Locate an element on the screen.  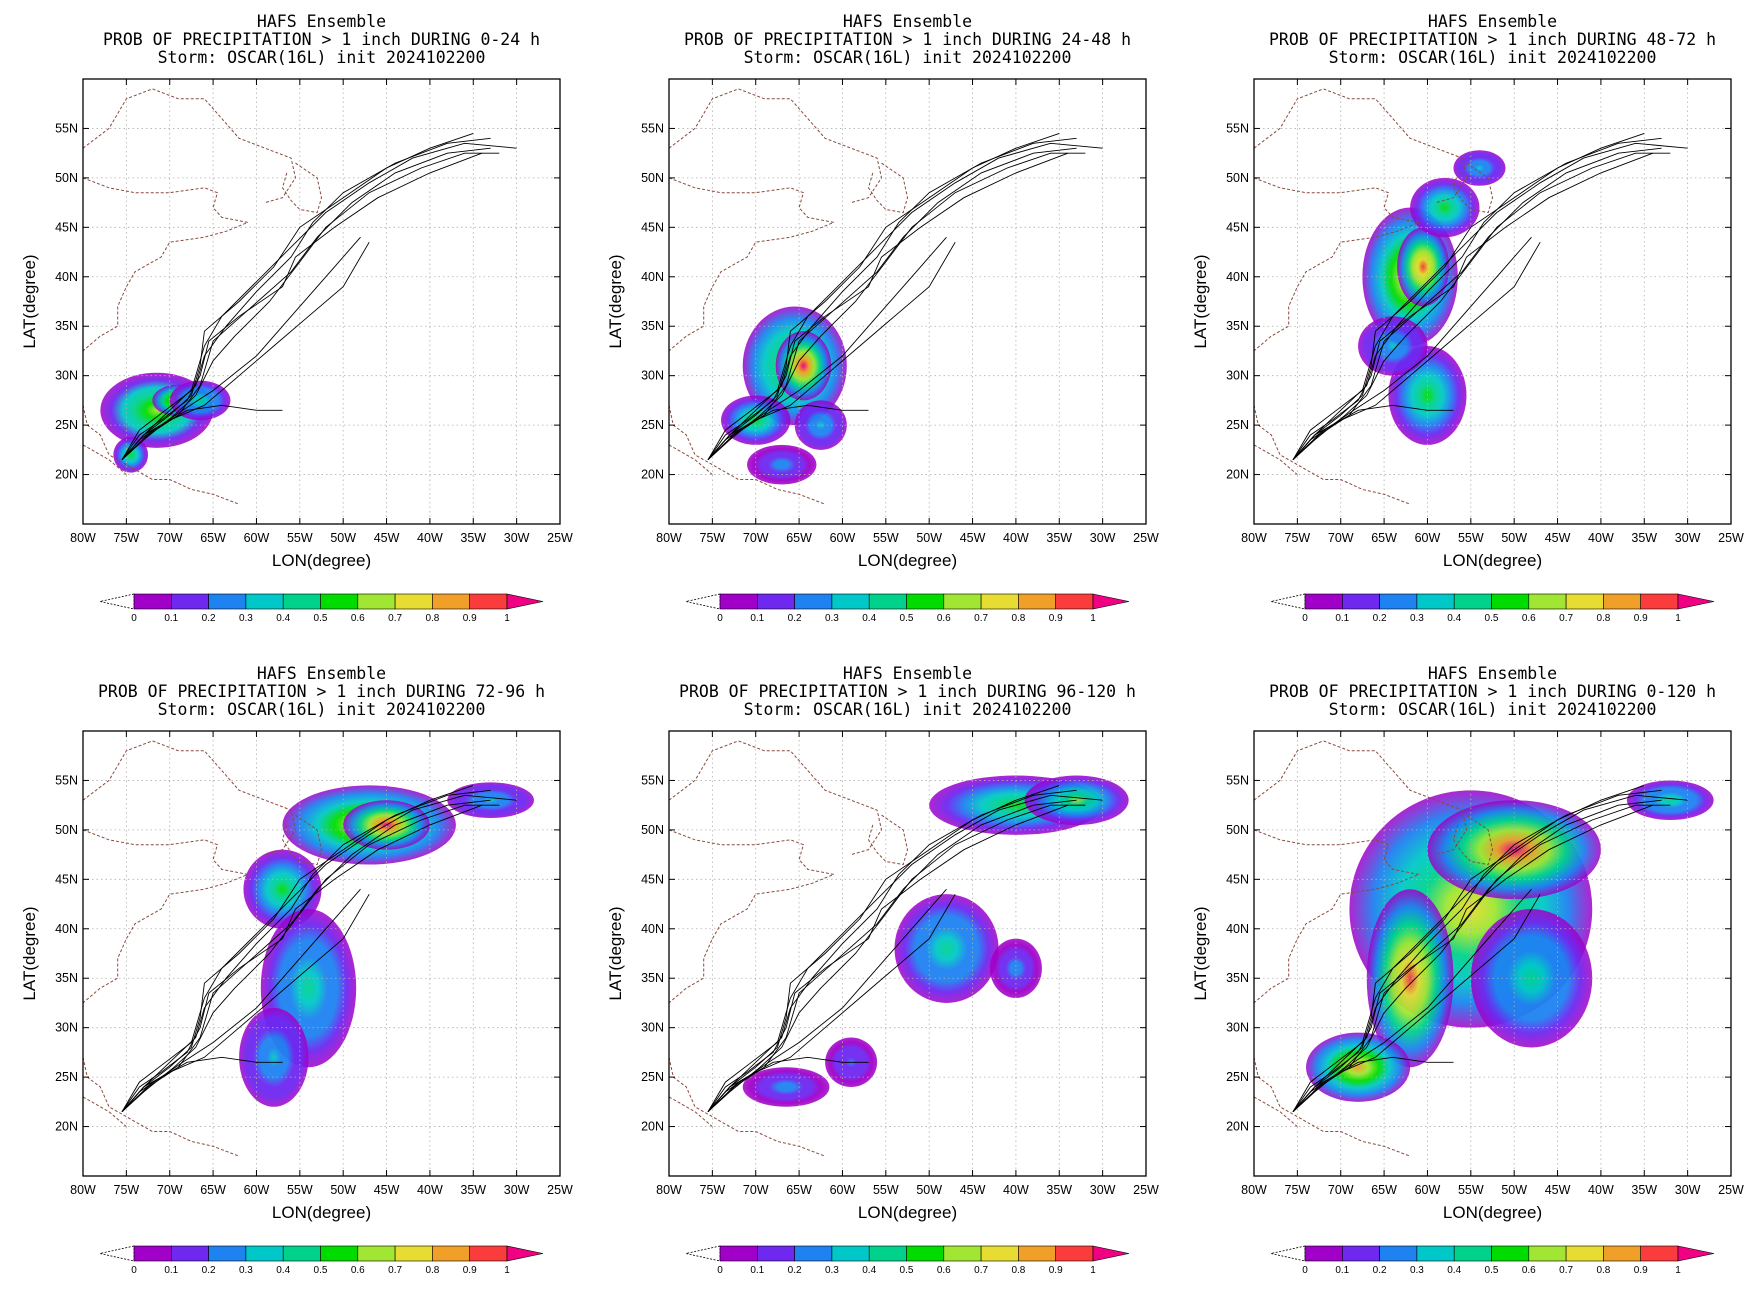
y-tick-label: 55N is located at coordinates (66, 128).